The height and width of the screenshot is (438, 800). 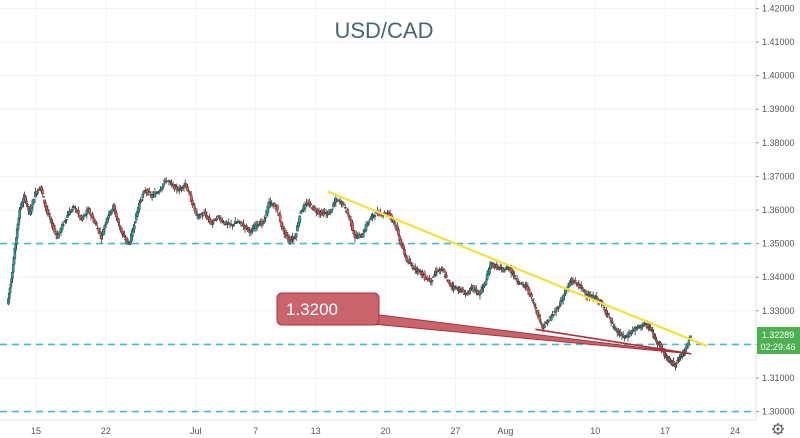 I want to click on x-tick-label: 24, so click(x=735, y=431).